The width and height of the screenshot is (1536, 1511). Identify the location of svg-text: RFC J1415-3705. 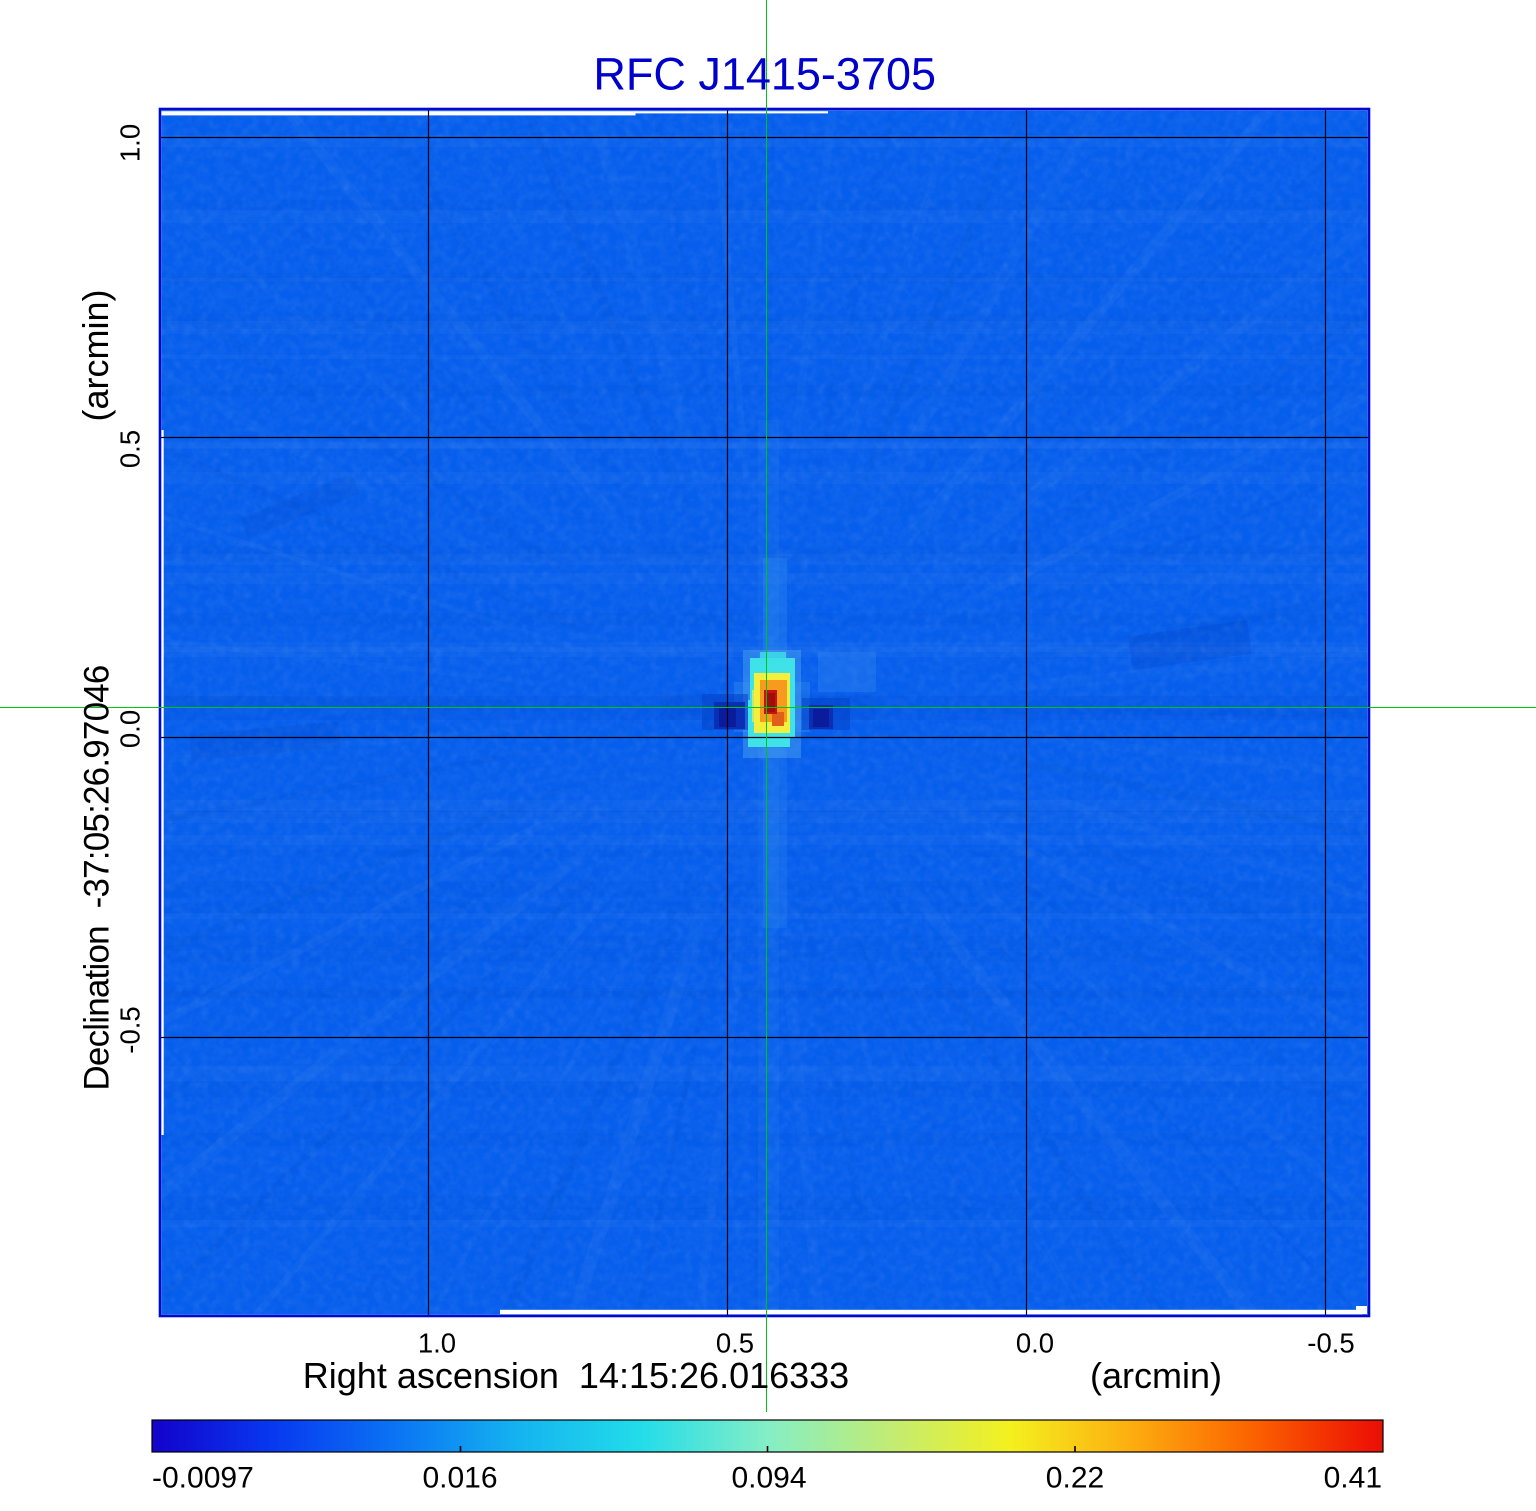
(764, 73).